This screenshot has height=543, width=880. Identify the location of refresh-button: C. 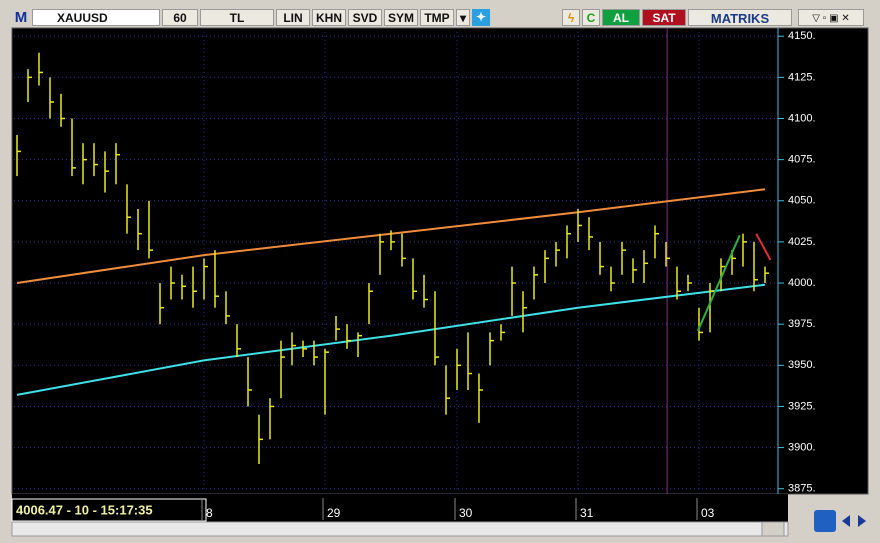
(591, 17).